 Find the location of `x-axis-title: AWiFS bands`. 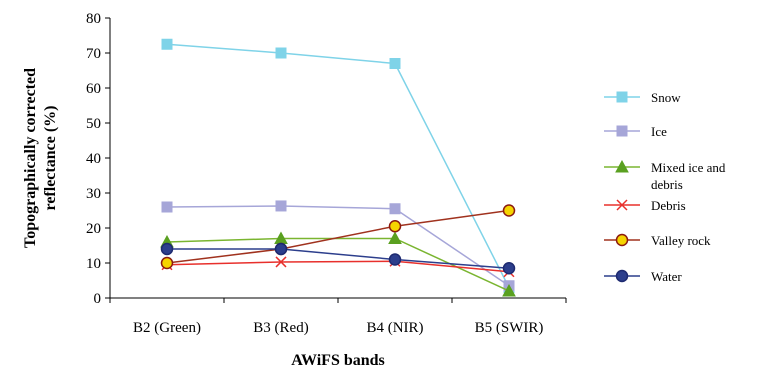

x-axis-title: AWiFS bands is located at coordinates (338, 360).